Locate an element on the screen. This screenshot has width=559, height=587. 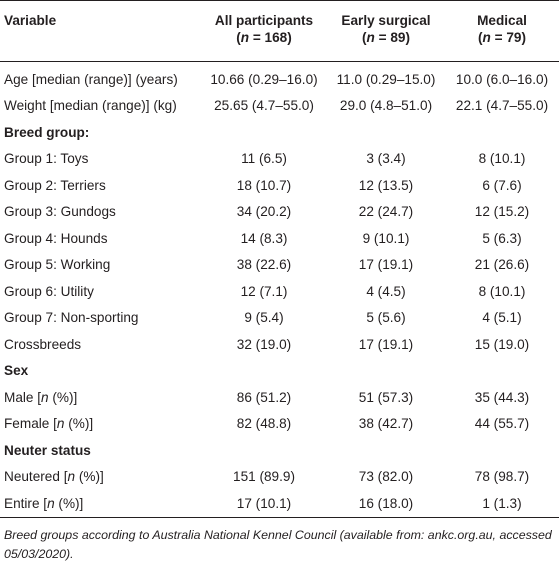
section-heading-neuter: Neuter status is located at coordinates (47, 450).